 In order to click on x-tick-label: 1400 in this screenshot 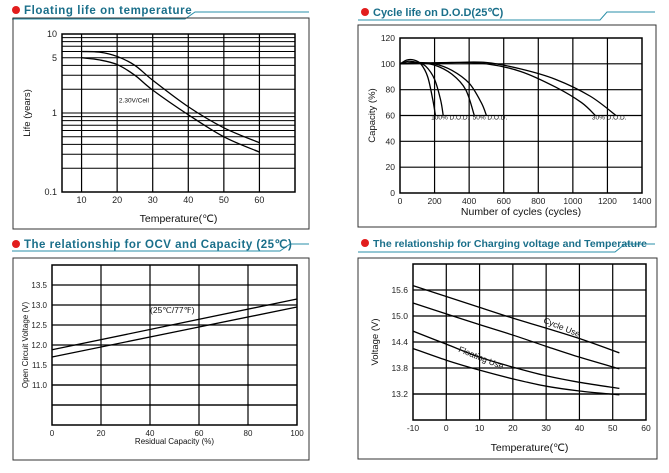, I will do `click(642, 201)`.